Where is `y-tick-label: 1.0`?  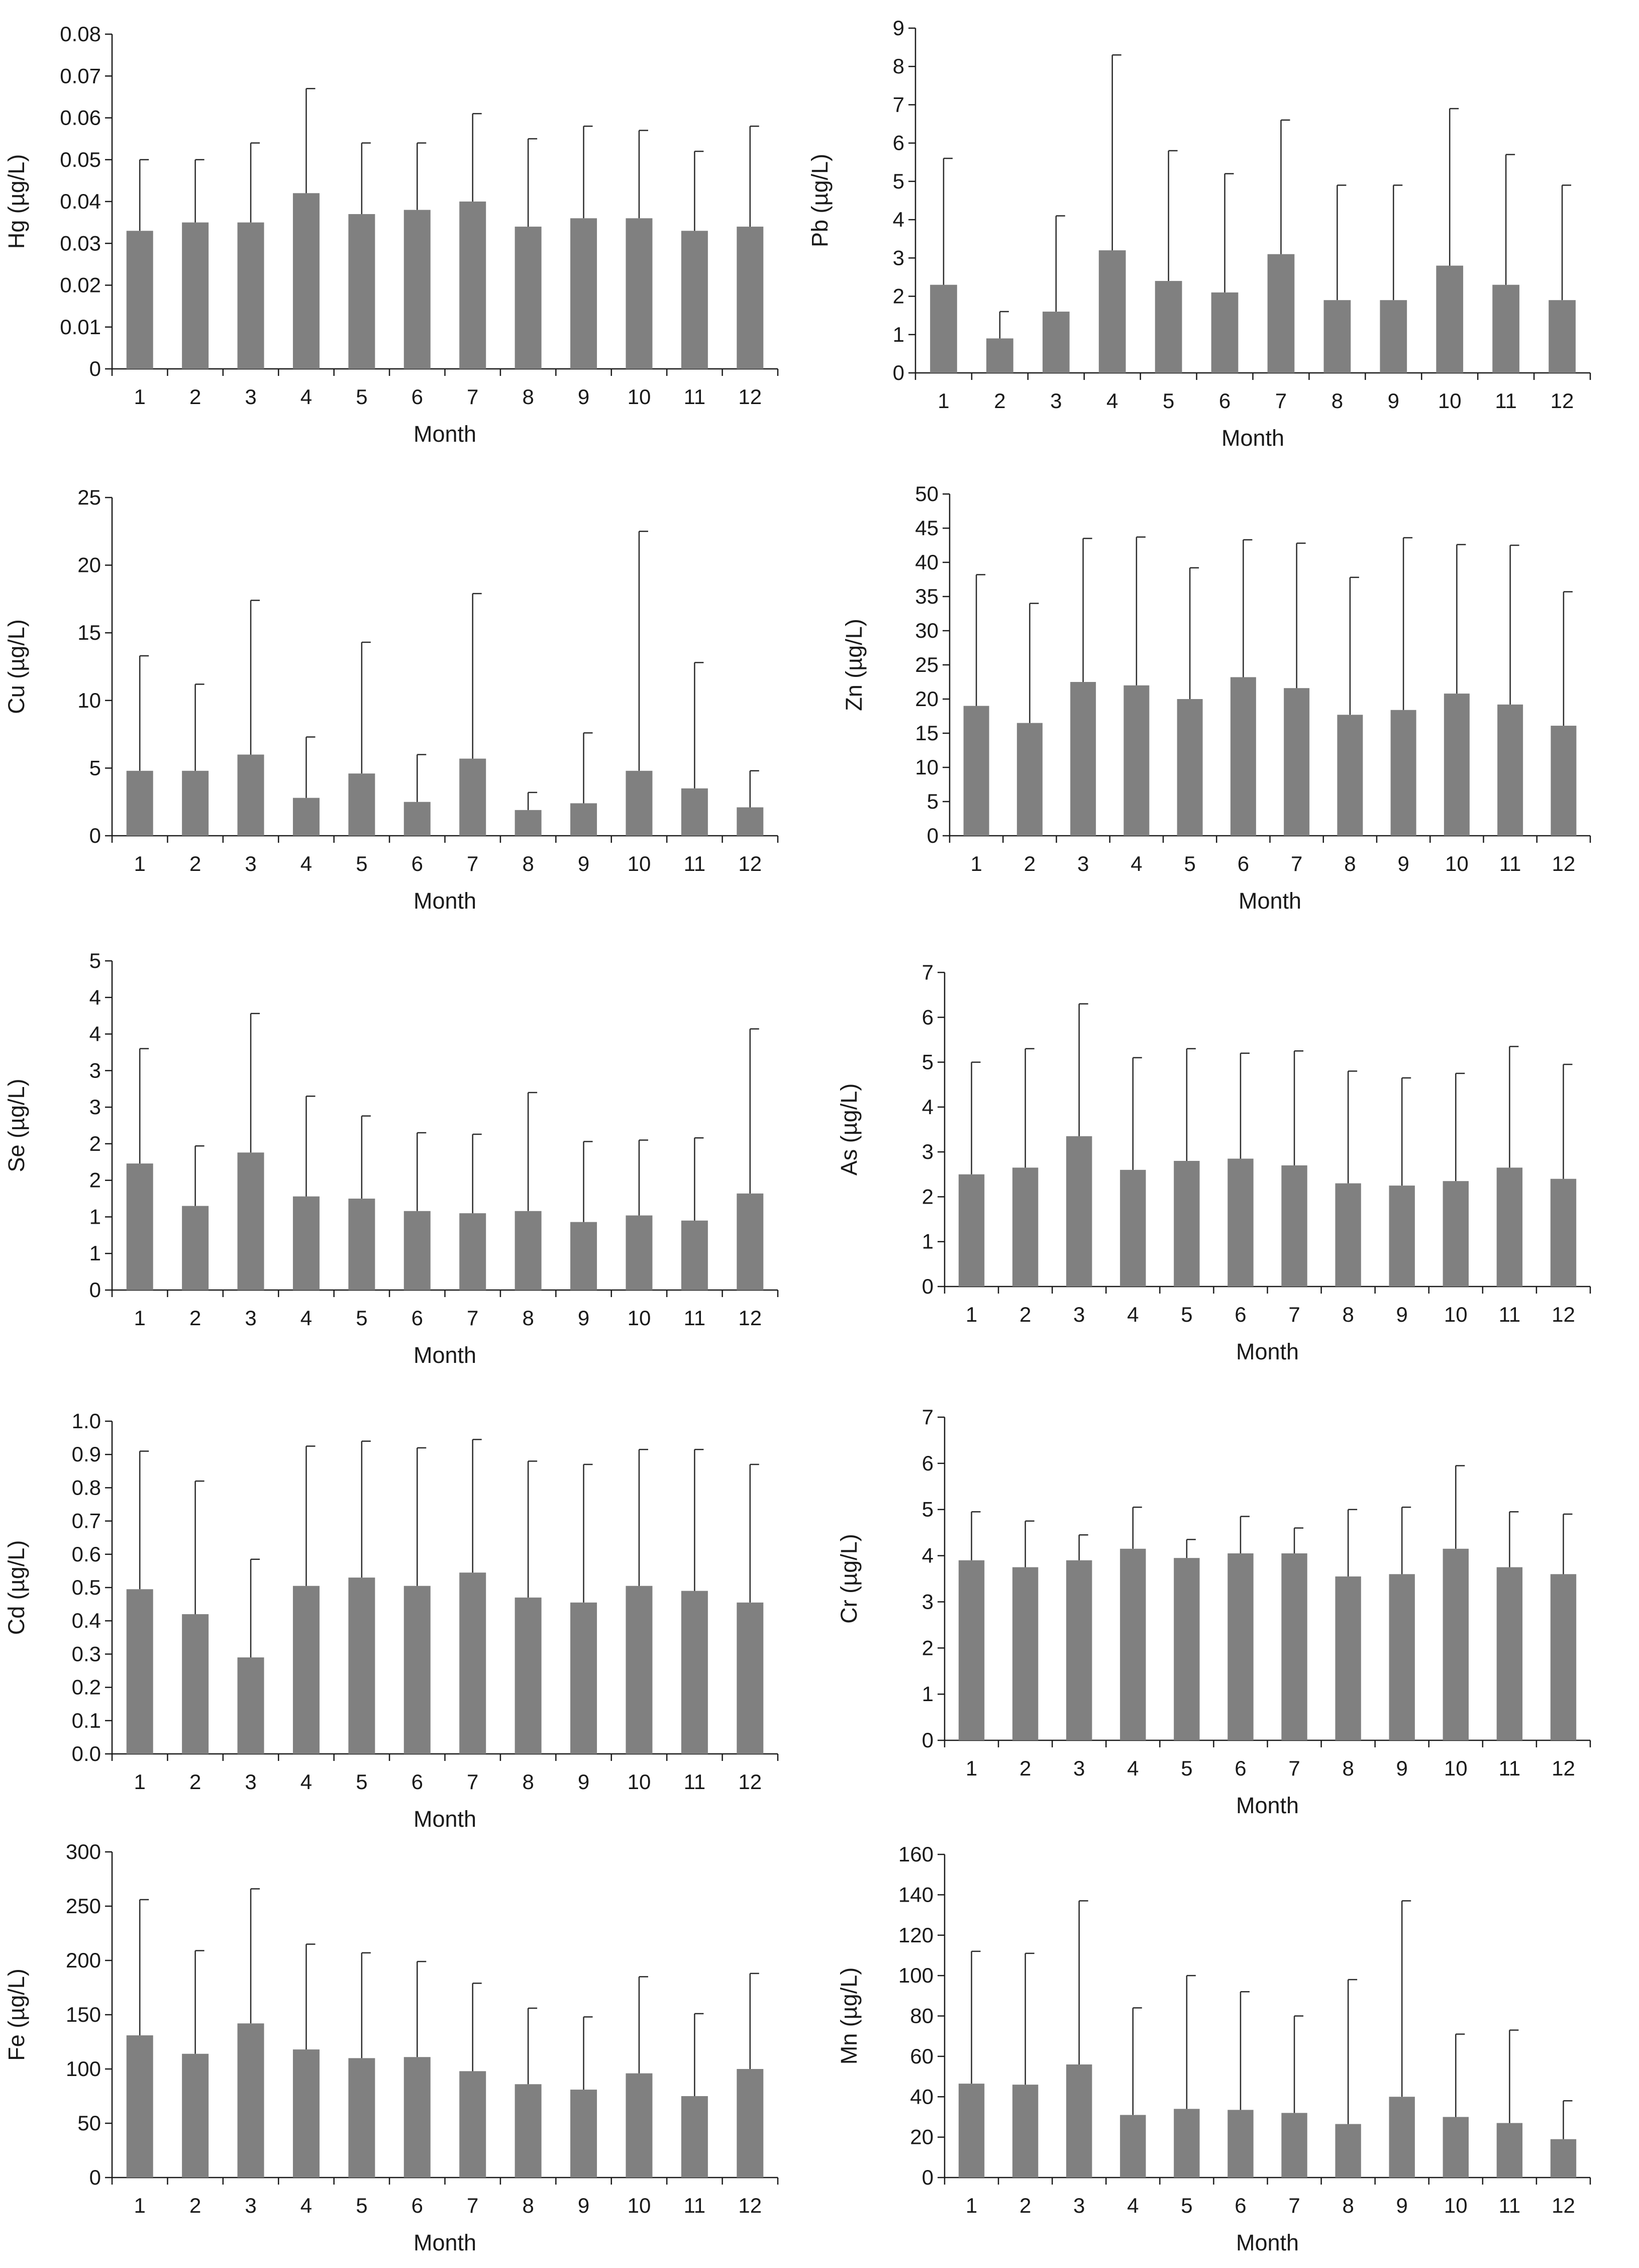
y-tick-label: 1.0 is located at coordinates (86, 1421).